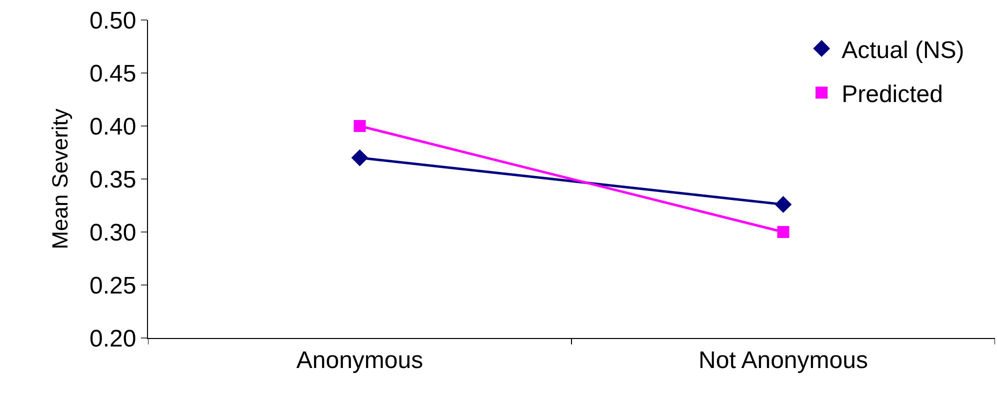 The height and width of the screenshot is (400, 997). Describe the element at coordinates (112, 232) in the screenshot. I see `y-tick-label: 0.30` at that location.